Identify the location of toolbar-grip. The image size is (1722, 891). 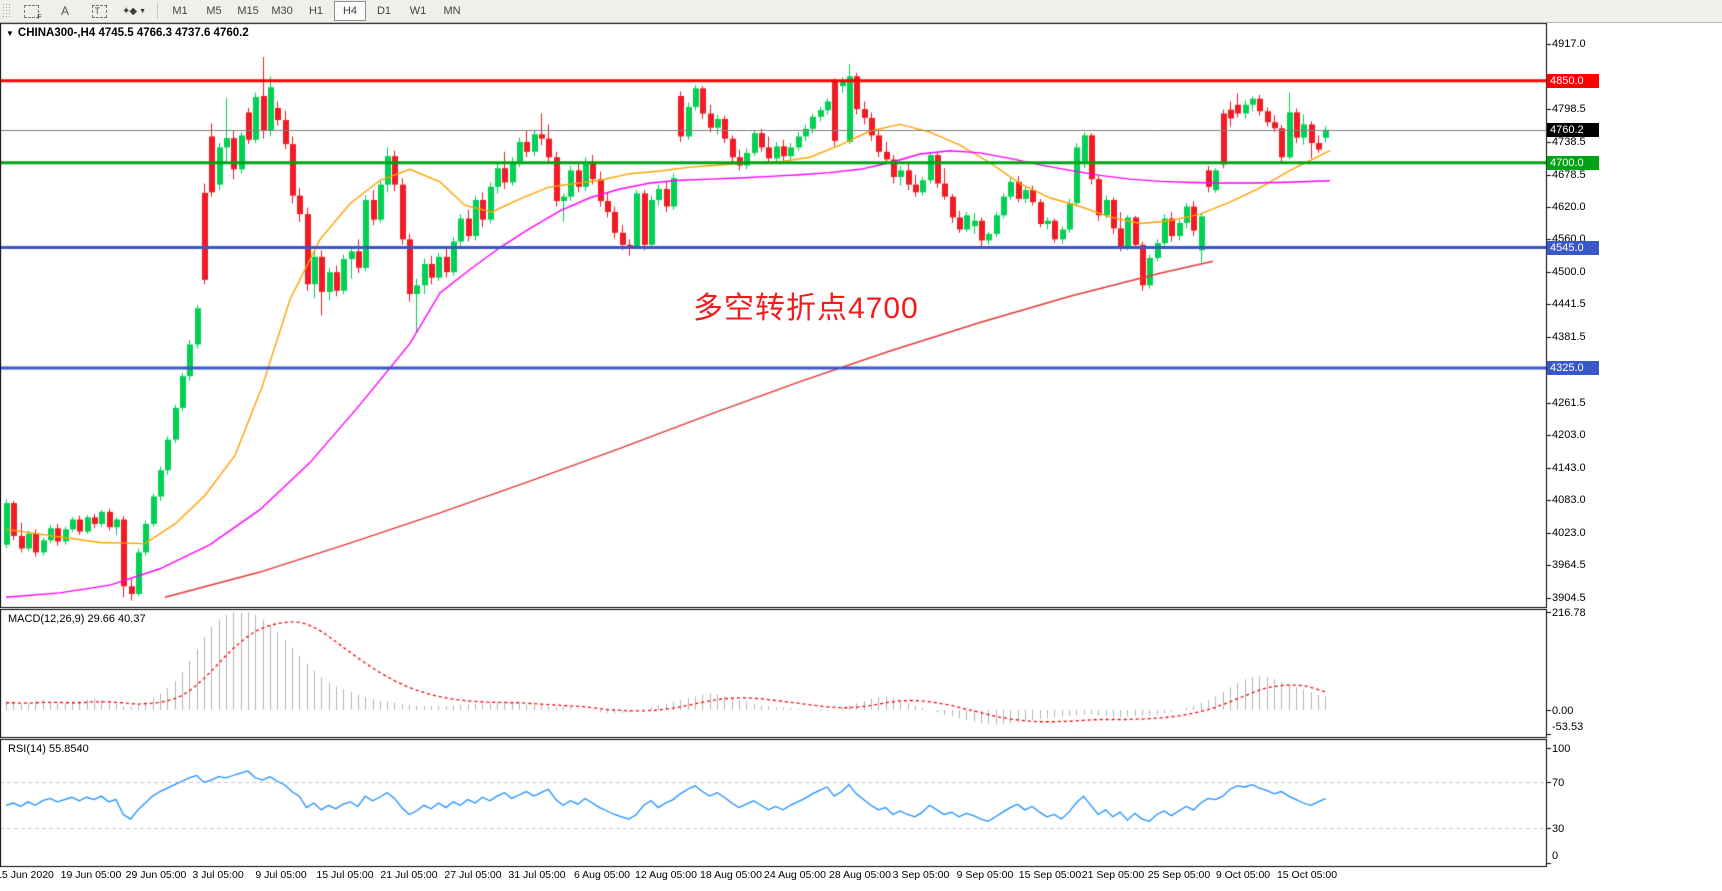
(6, 11).